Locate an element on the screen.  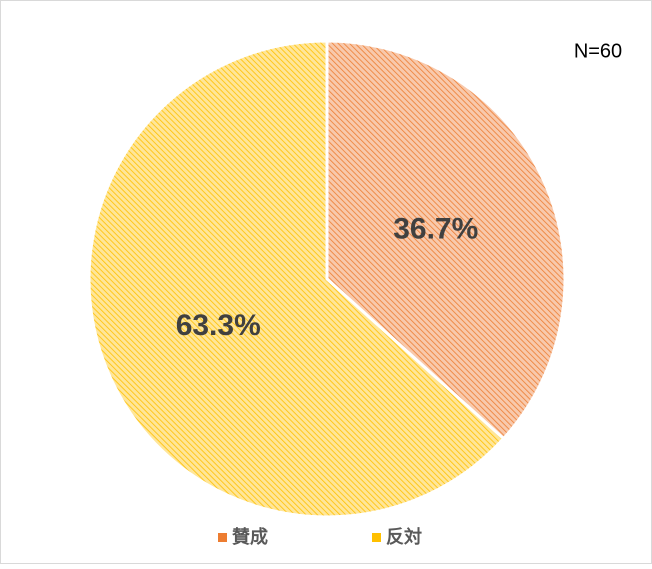
data-label: 63.3% is located at coordinates (218, 325).